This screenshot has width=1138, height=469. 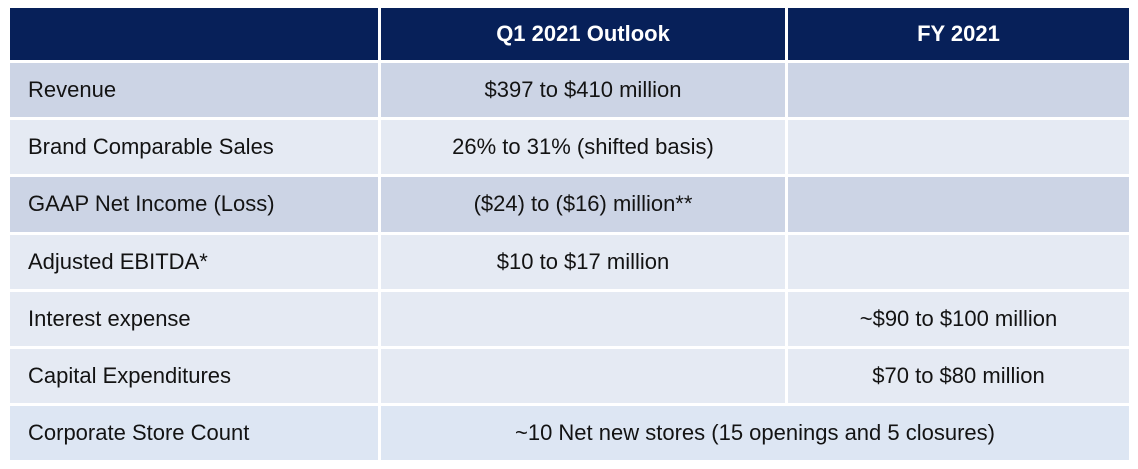 I want to click on q1-value-revenue: $397 to $410 million, so click(x=583, y=90).